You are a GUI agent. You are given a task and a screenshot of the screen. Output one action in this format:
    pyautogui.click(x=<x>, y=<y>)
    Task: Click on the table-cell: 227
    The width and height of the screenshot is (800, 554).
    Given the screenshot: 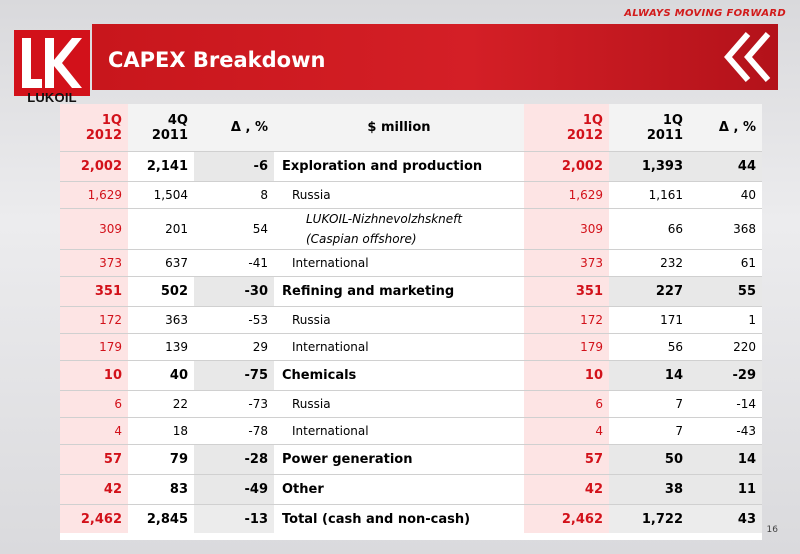 What is the action you would take?
    pyautogui.click(x=649, y=291)
    